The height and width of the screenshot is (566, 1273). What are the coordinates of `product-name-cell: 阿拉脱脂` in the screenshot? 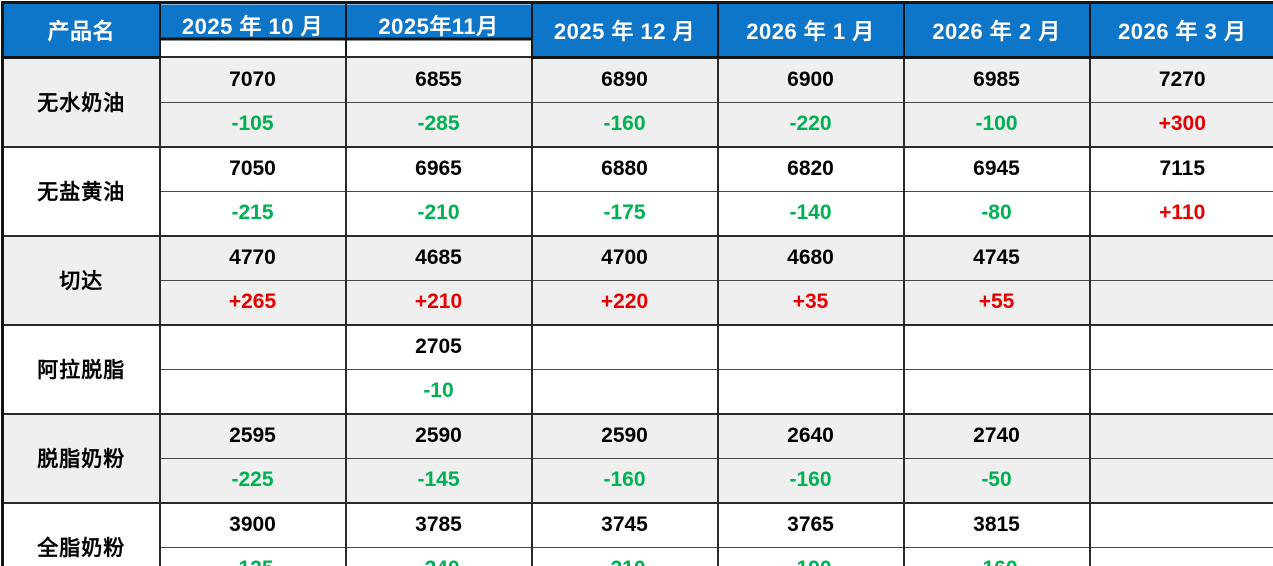 It's located at (80, 368).